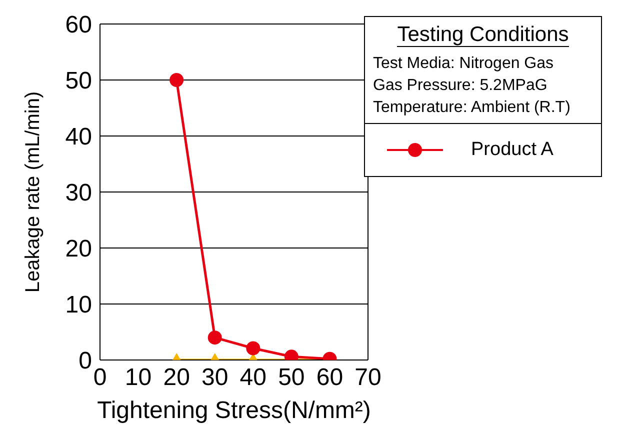  I want to click on x-tick-label: 70, so click(368, 378).